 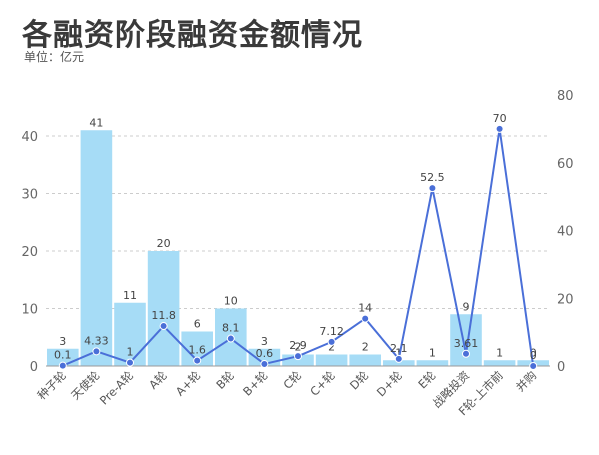 What do you see at coordinates (29, 195) in the screenshot?
I see `y-left-tick-label: 30` at bounding box center [29, 195].